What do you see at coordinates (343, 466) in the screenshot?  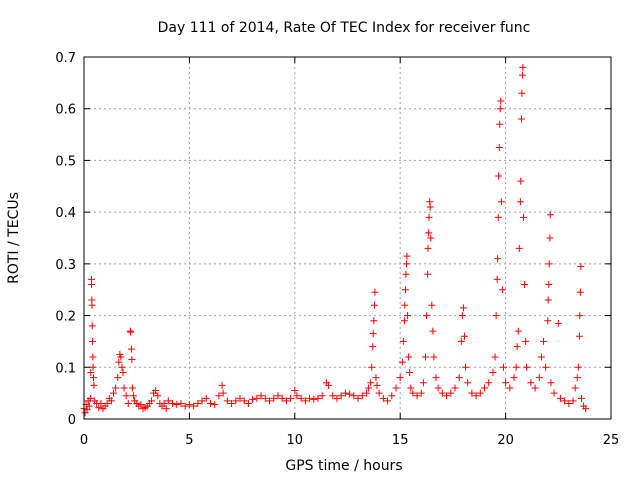 I see `x-axis-label: GPS time / hours` at bounding box center [343, 466].